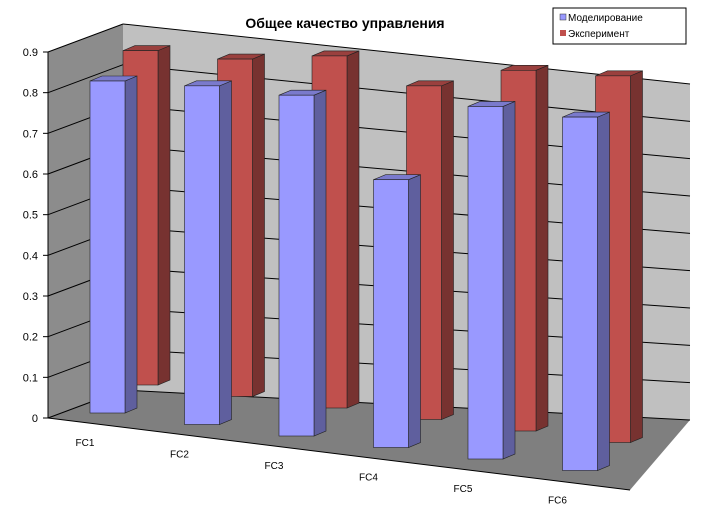  I want to click on bar-experiment-FC4-side, so click(447, 250).